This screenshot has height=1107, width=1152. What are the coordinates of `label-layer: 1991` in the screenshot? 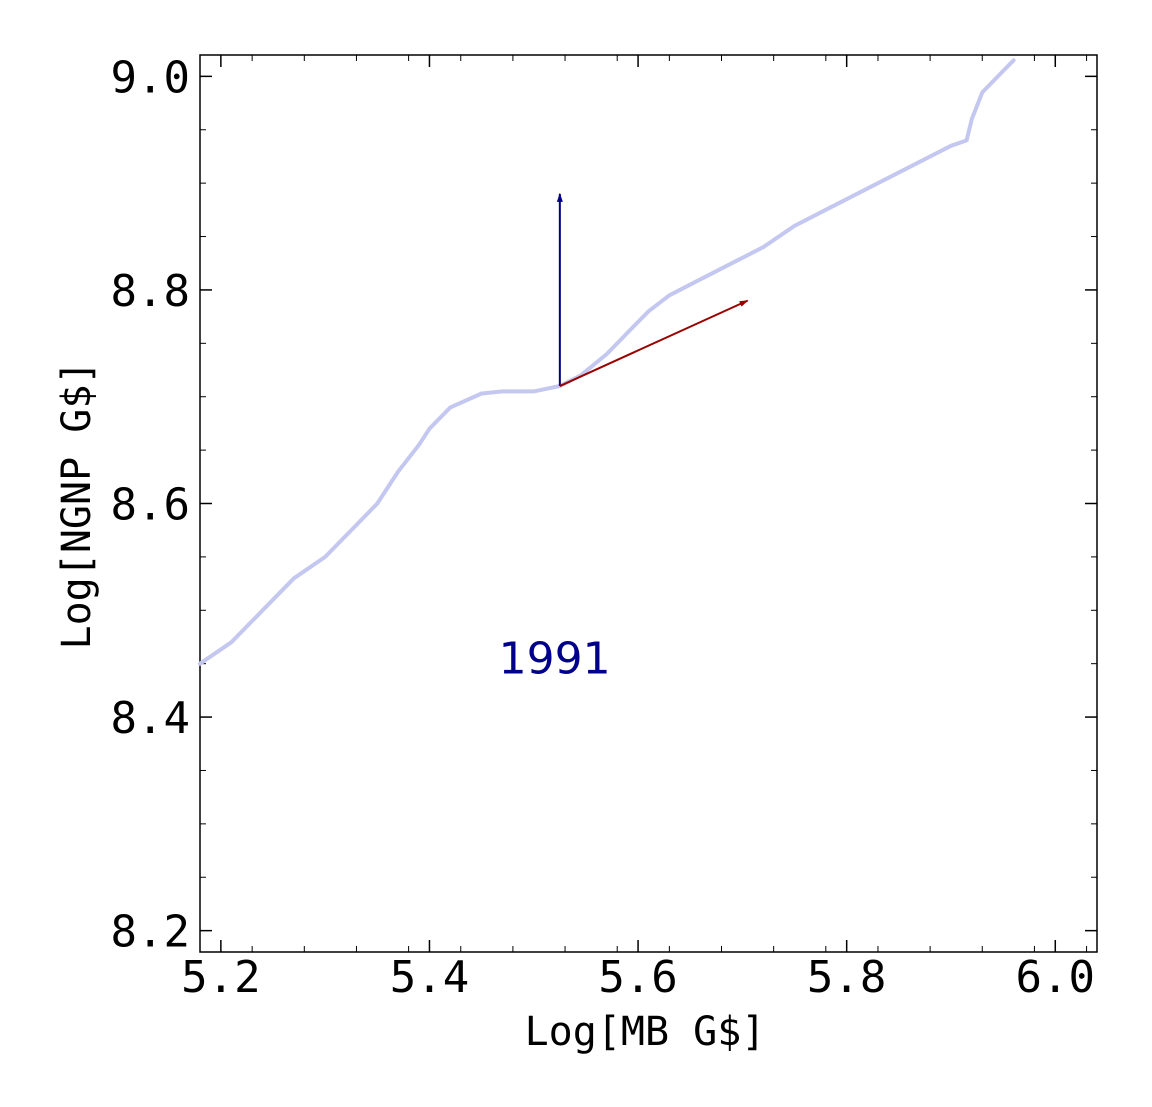 It's located at (555, 658).